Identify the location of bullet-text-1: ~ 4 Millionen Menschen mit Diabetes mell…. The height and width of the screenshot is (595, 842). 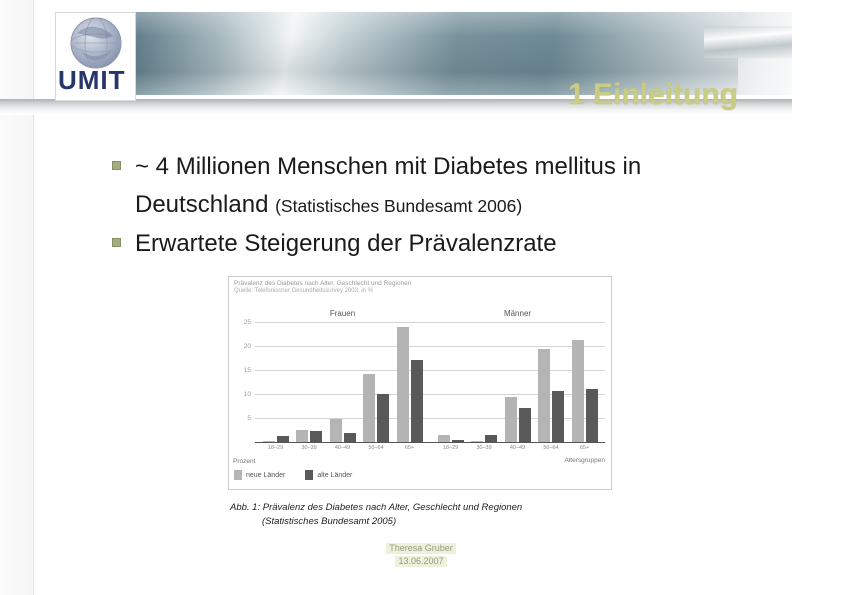
(388, 185).